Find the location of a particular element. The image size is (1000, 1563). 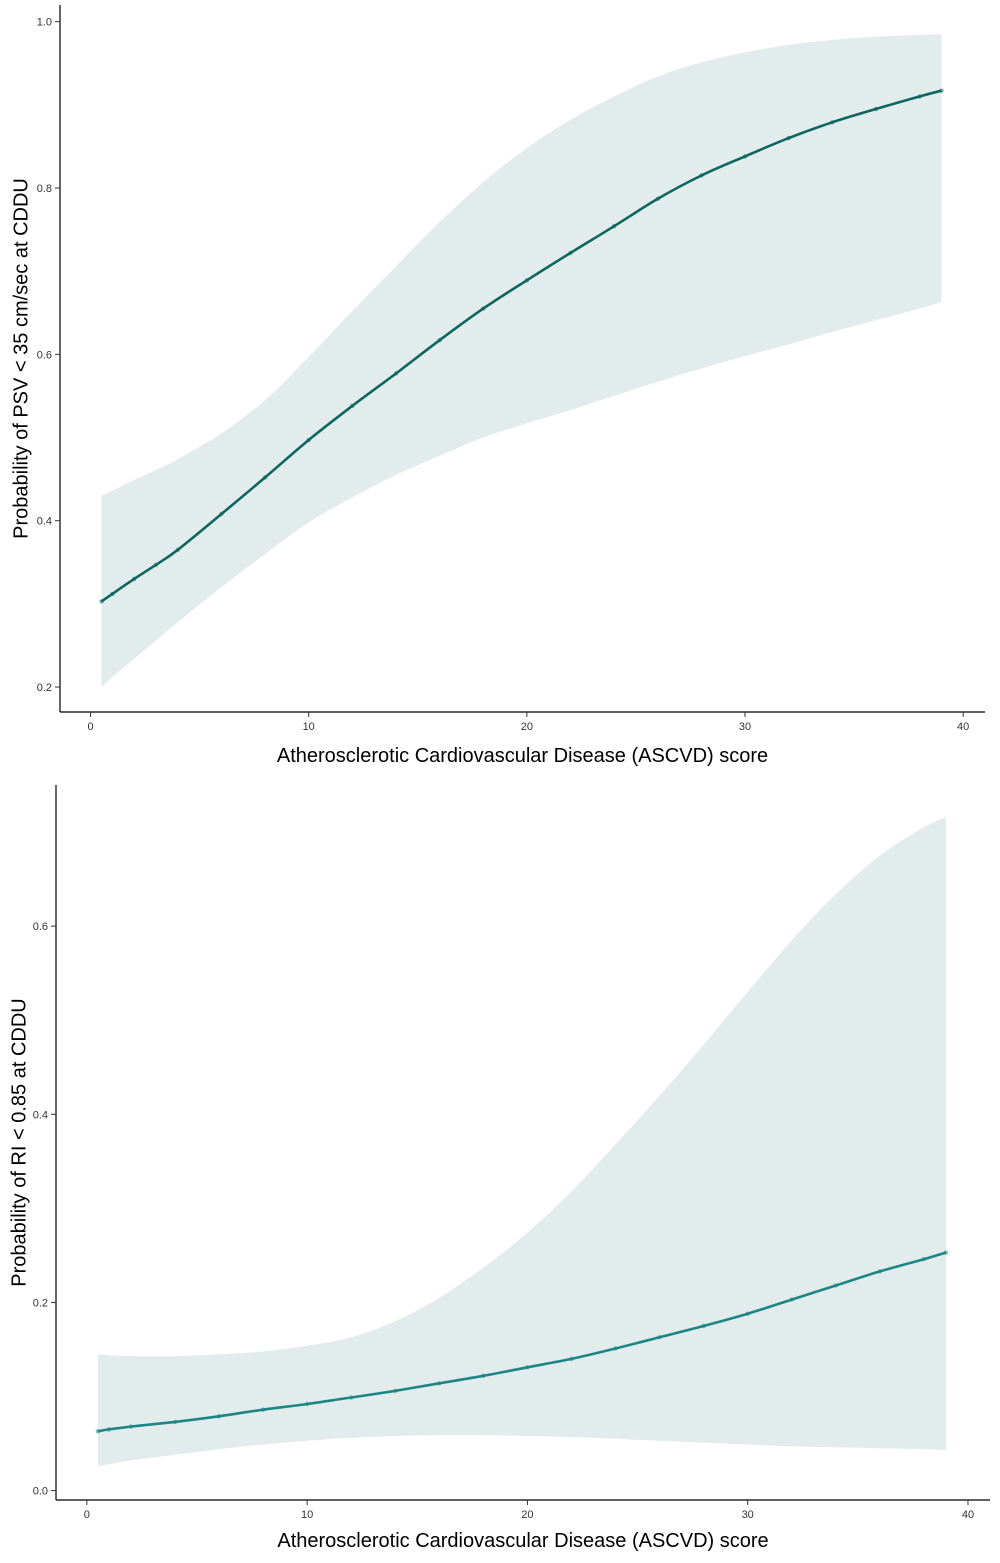

fitted-points is located at coordinates (522, 1342).